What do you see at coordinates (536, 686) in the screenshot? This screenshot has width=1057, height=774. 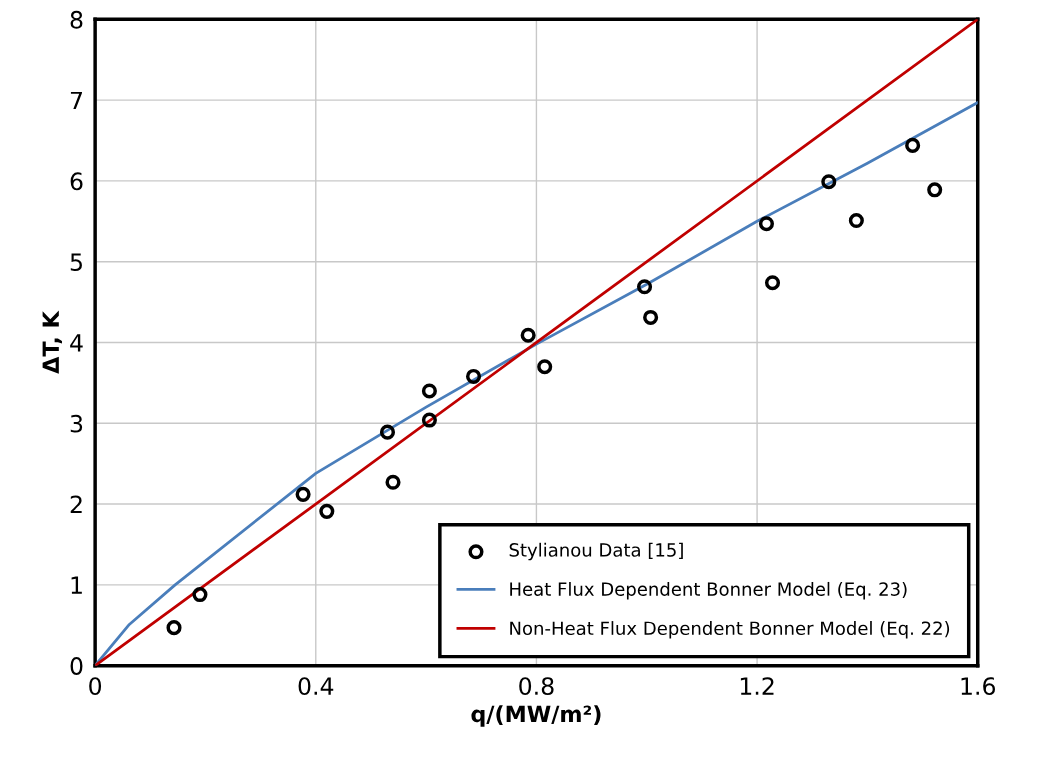 I see `x-tick-label: 0.8` at bounding box center [536, 686].